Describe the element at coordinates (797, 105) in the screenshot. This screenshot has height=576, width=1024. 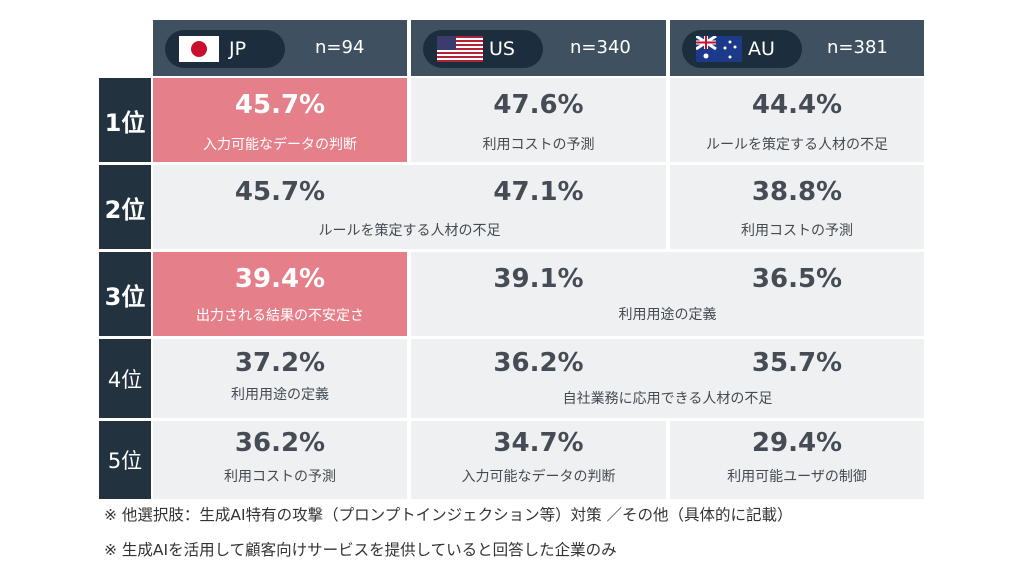
I see `value-label: 44.4%` at that location.